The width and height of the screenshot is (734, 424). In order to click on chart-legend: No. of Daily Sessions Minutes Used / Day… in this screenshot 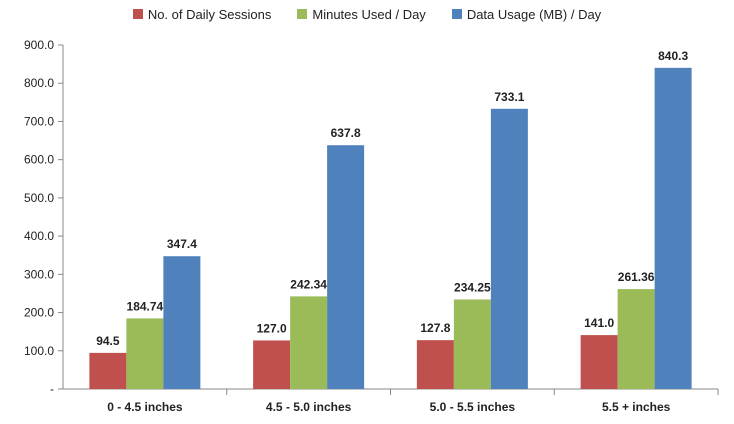, I will do `click(367, 14)`.